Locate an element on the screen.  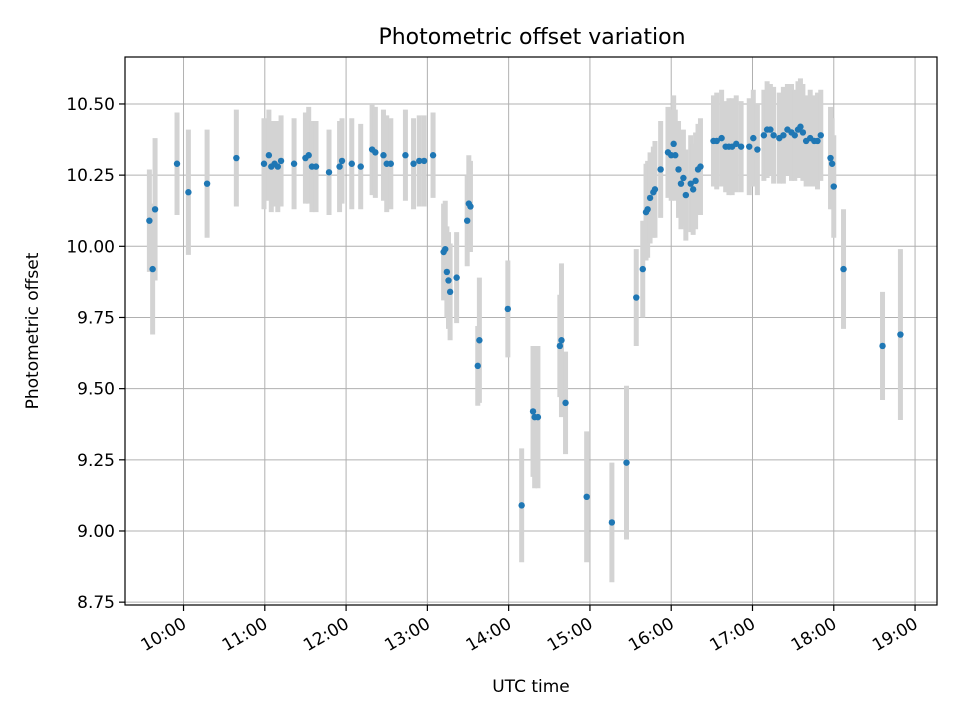
y-tick-label: 9.00 is located at coordinates (96, 532).